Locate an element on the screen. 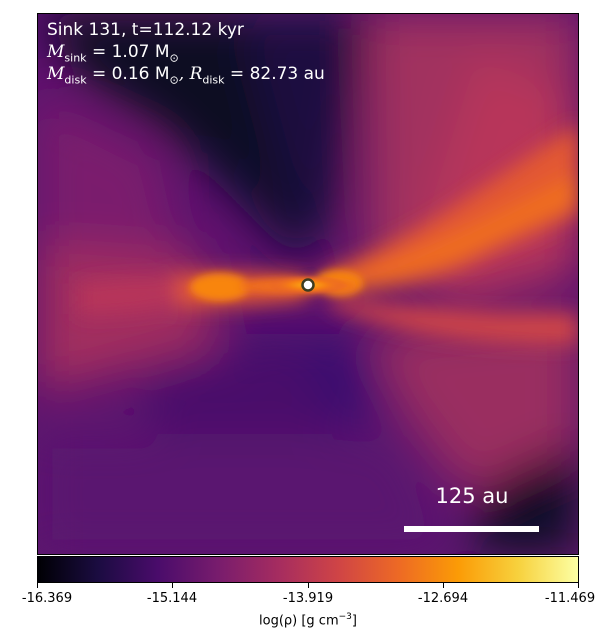  colorbar-tick-label: -13.919 is located at coordinates (308, 598).